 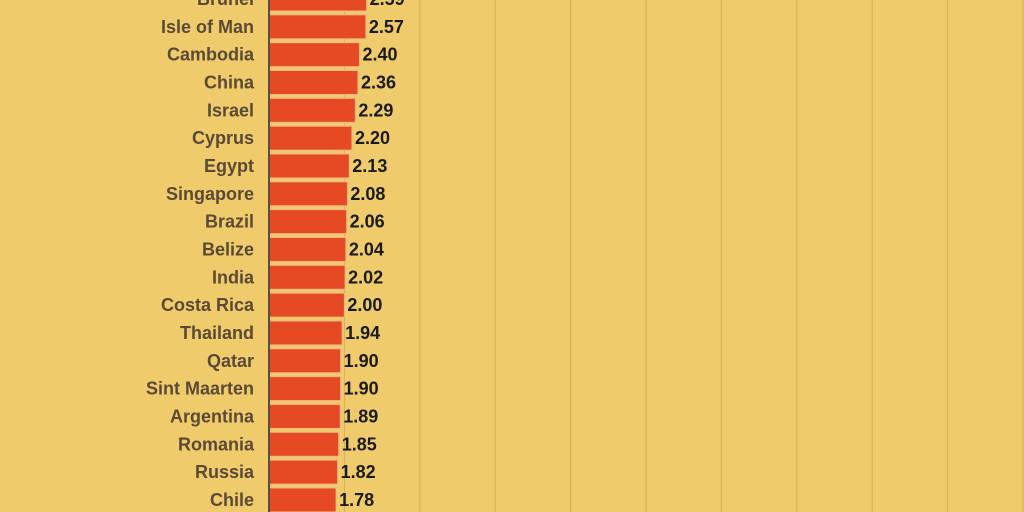 I want to click on value-label: 1.89, so click(x=360, y=416).